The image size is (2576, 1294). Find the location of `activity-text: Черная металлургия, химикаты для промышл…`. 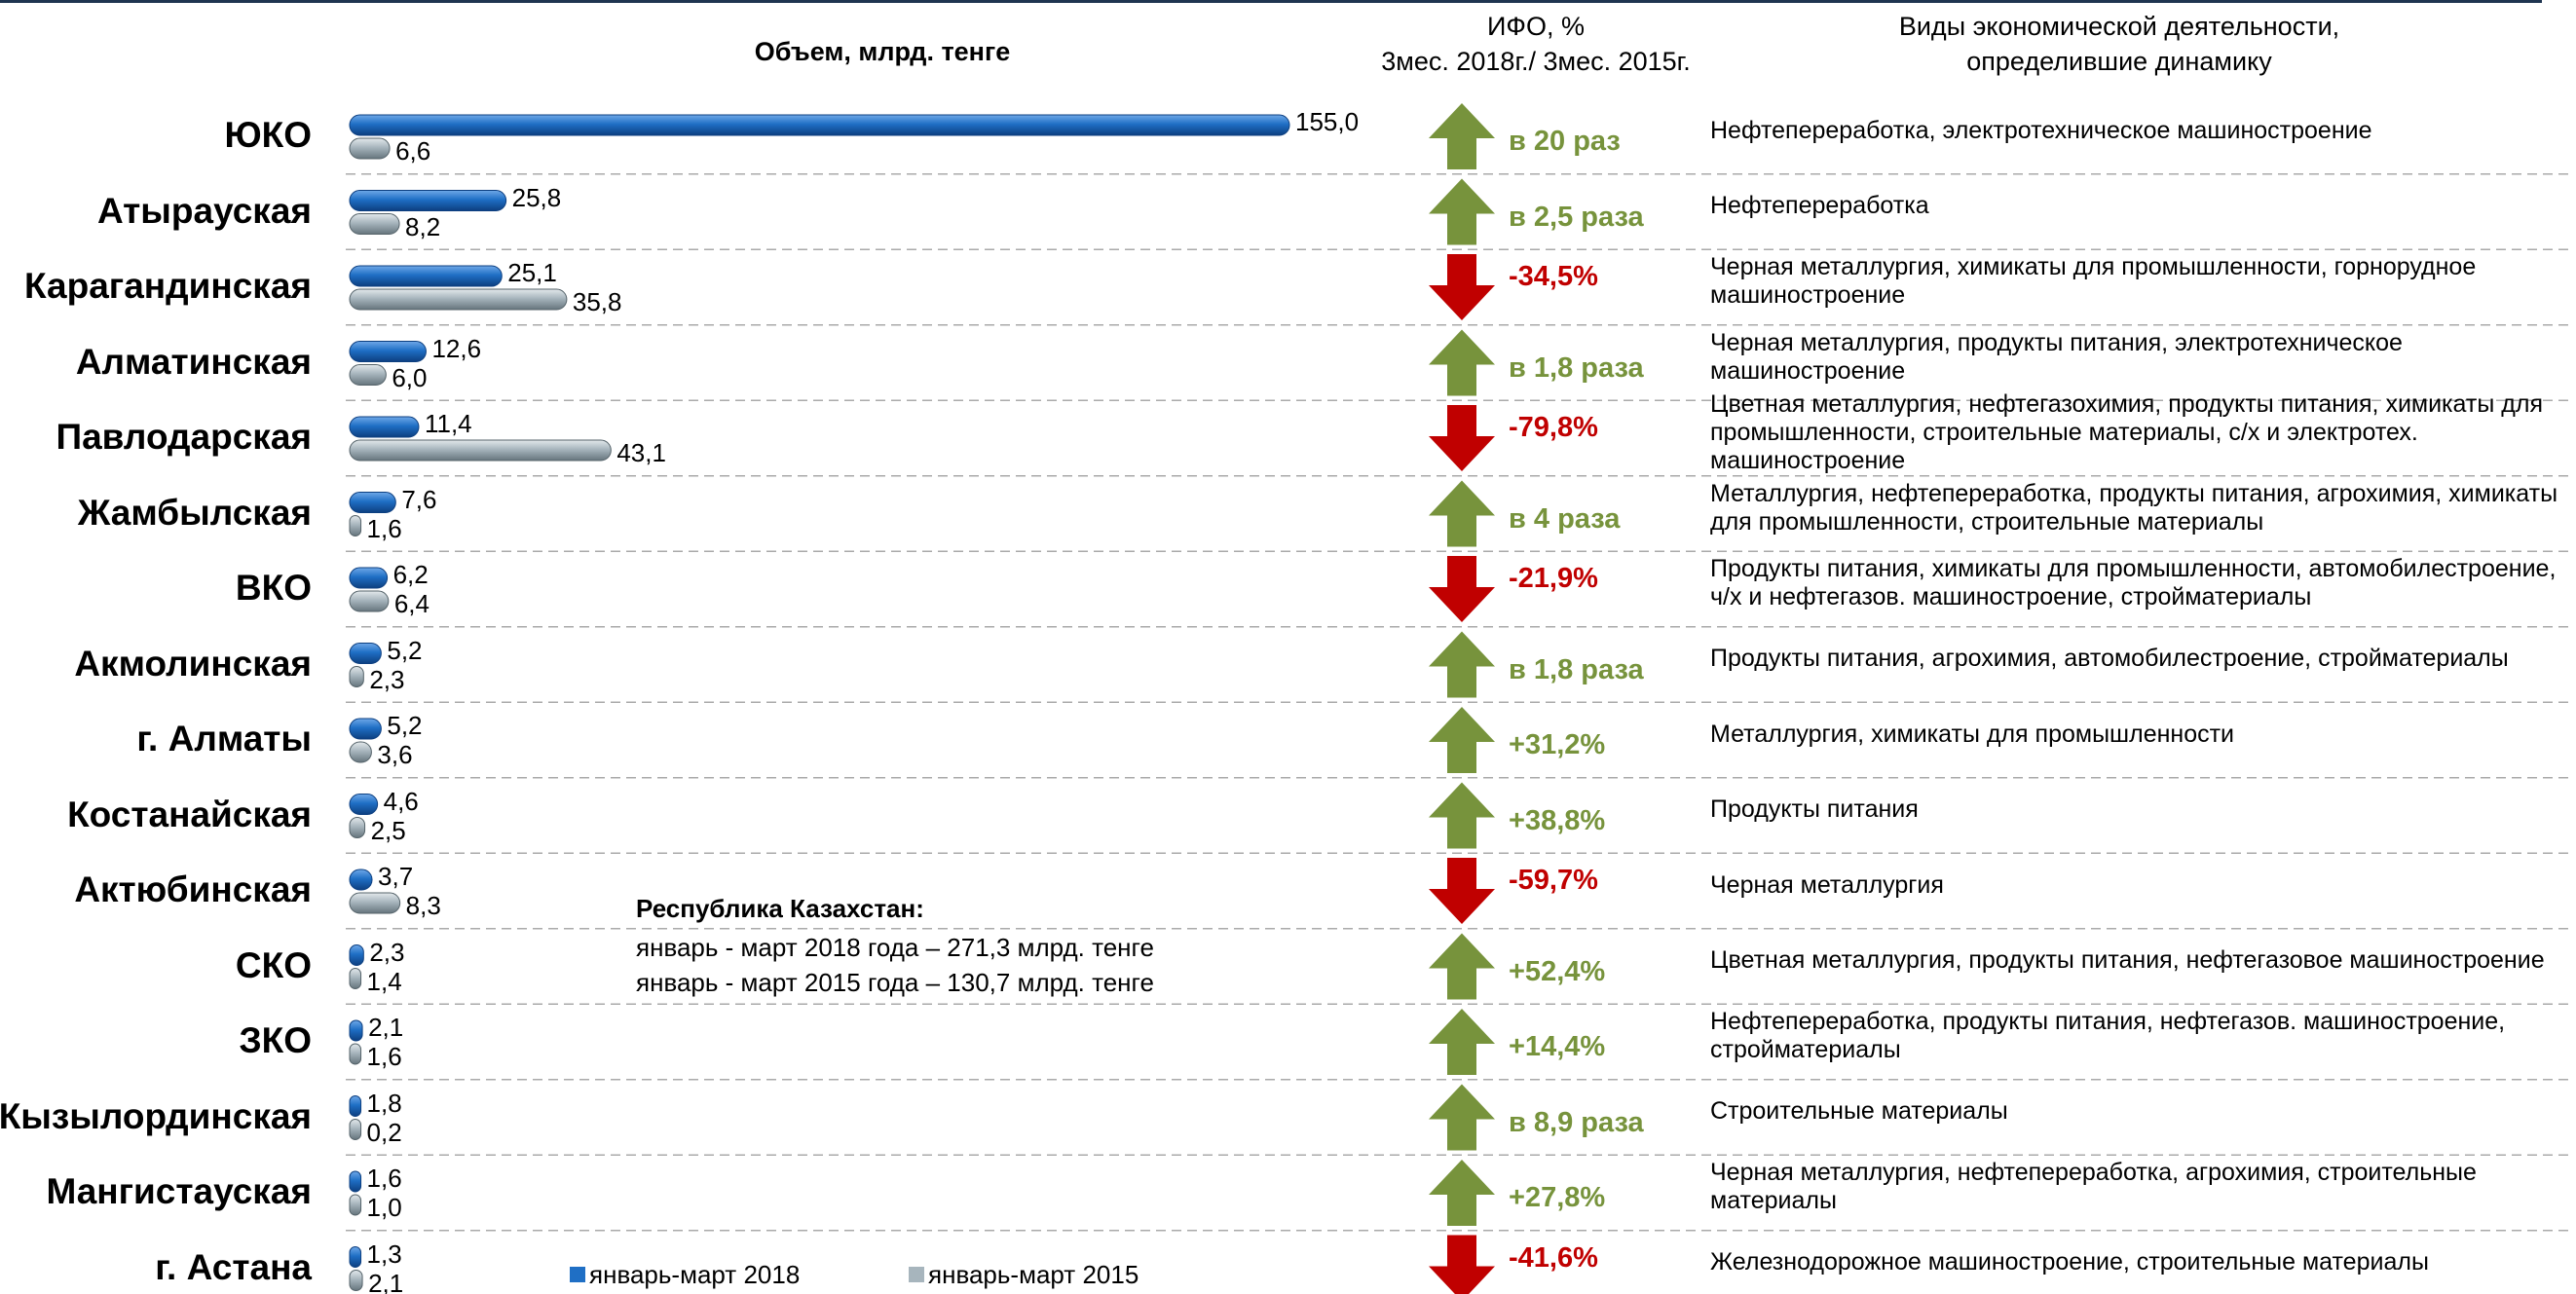

activity-text: Черная металлургия, химикаты для промышл… is located at coordinates (2093, 281).